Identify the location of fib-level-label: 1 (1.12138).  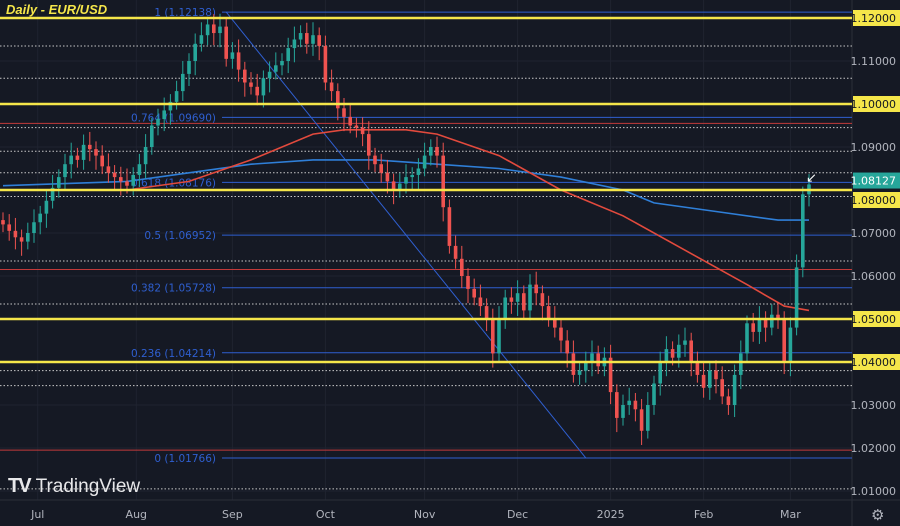
(185, 13).